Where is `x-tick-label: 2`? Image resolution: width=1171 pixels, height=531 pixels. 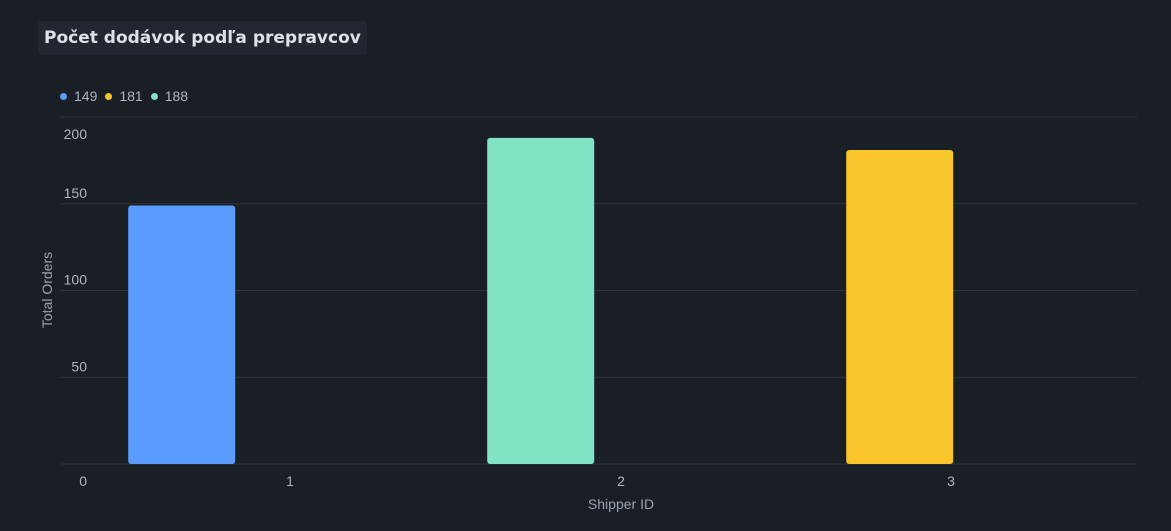 x-tick-label: 2 is located at coordinates (621, 481).